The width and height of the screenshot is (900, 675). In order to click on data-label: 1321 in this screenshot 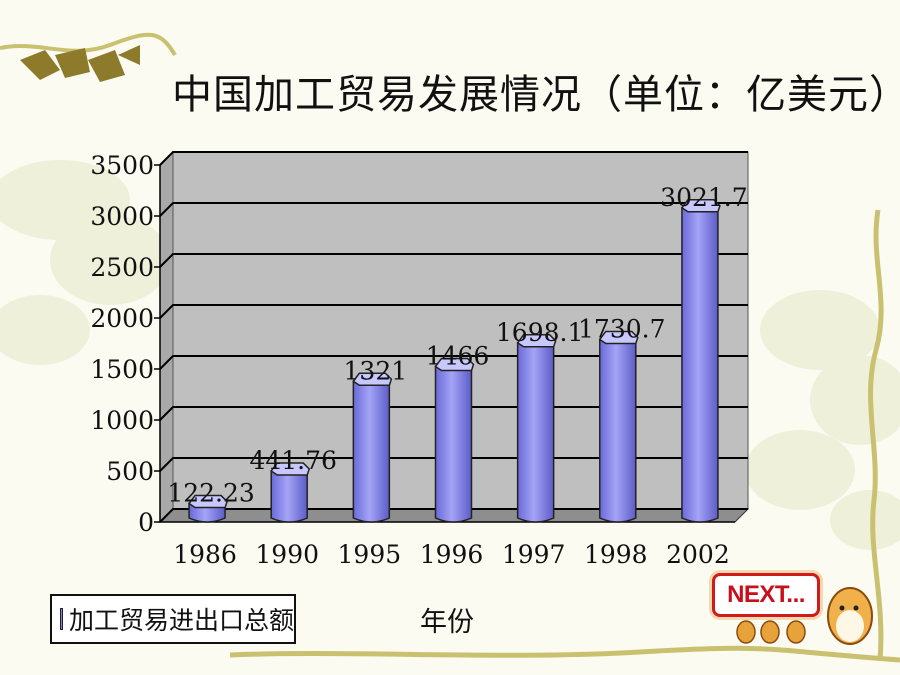, I will do `click(376, 370)`.